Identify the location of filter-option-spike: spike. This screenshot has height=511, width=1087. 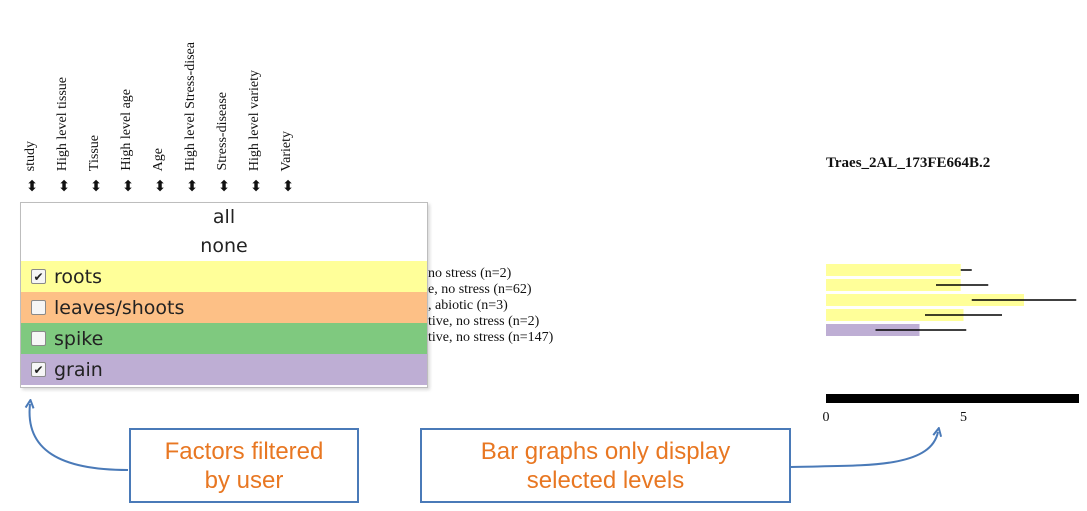
(224, 338).